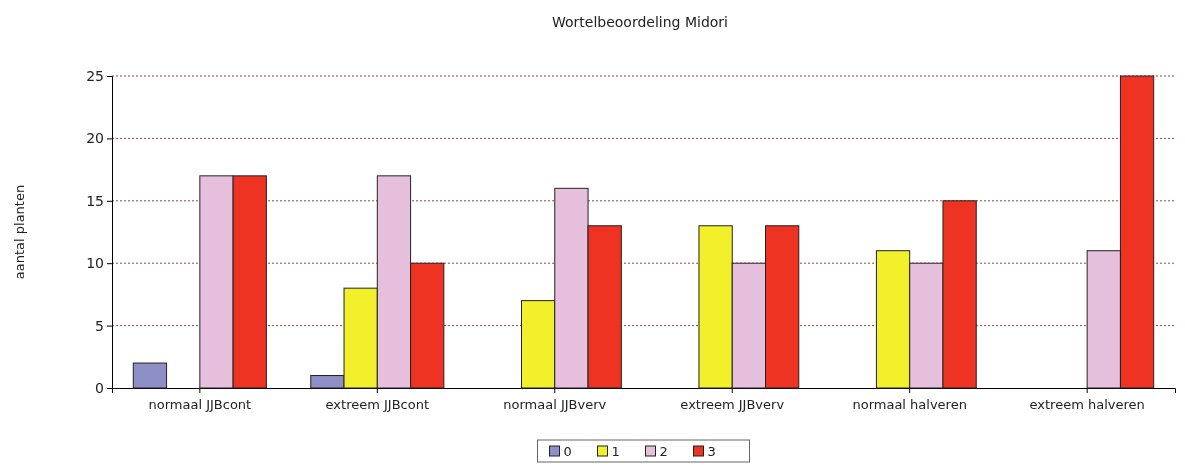 This screenshot has height=466, width=1185. What do you see at coordinates (200, 404) in the screenshot?
I see `x-tick-label: normaal JJBcont` at bounding box center [200, 404].